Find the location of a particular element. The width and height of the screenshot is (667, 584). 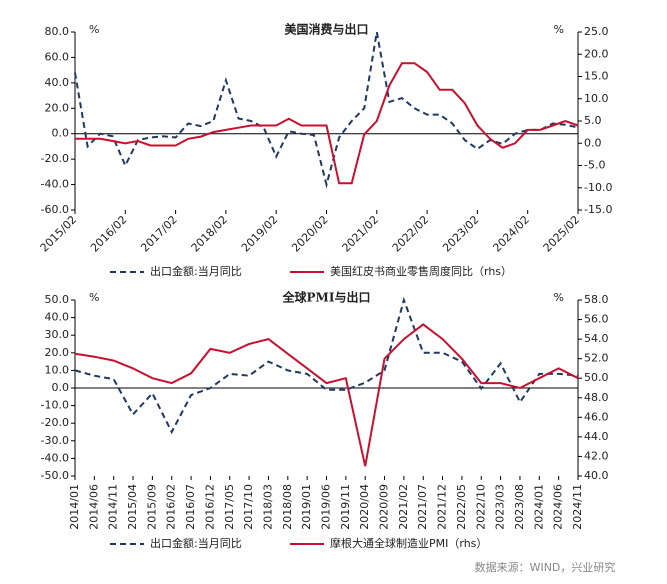

y-tick-label: 50.0 is located at coordinates (57, 299).